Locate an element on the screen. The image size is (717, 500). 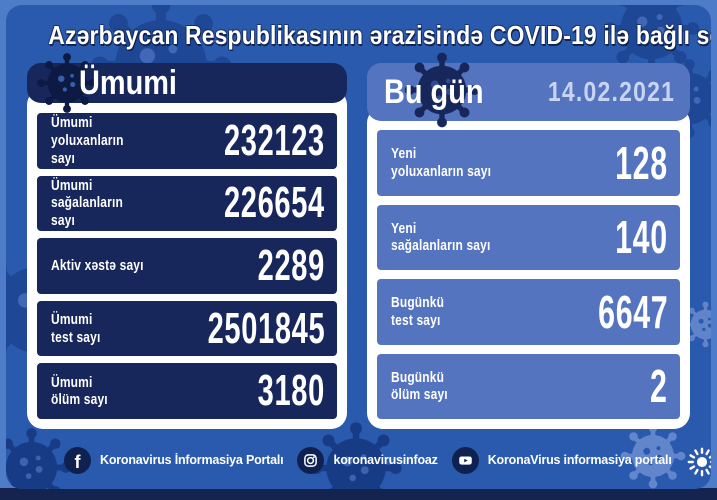
stat-value: 2289 is located at coordinates (291, 265).